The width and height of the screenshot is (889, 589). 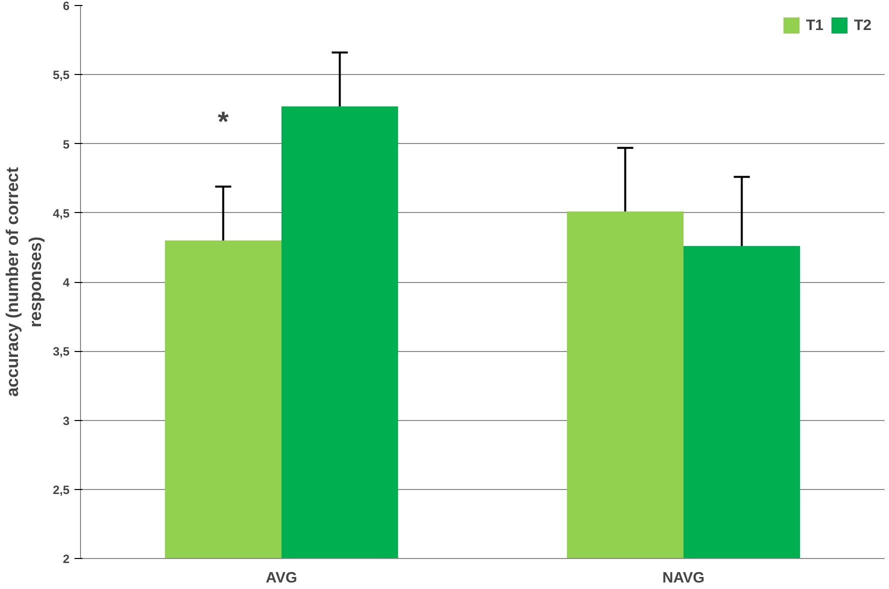 What do you see at coordinates (66, 421) in the screenshot?
I see `y-tick-label: 3` at bounding box center [66, 421].